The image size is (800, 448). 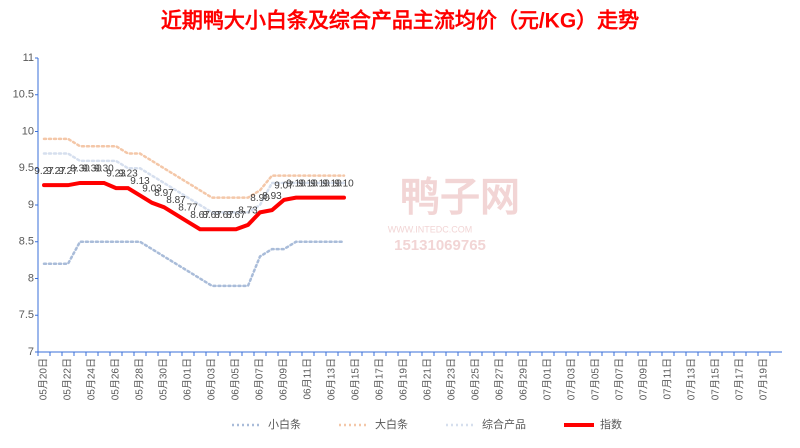 I want to click on data-label: 8.73, so click(x=248, y=210).